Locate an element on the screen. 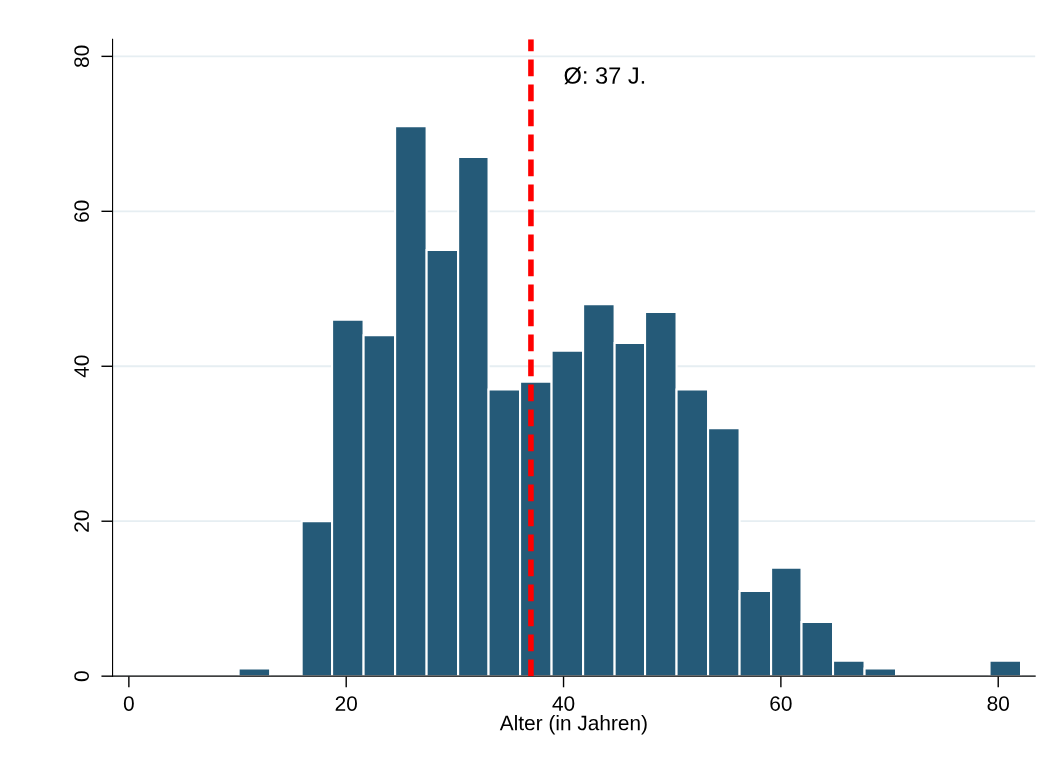 Image resolution: width=1052 pixels, height=771 pixels. x-tick-label: 80 is located at coordinates (998, 703).